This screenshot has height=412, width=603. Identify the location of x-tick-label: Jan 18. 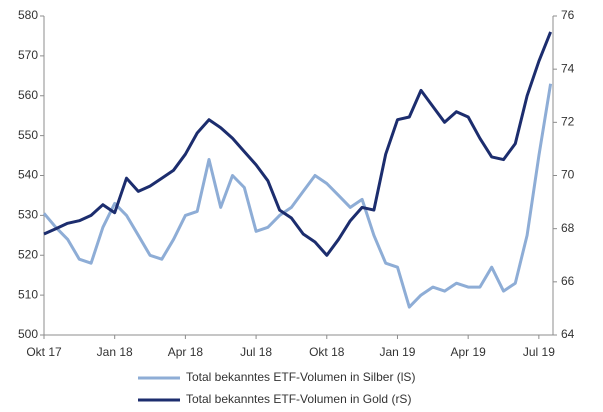
(115, 352).